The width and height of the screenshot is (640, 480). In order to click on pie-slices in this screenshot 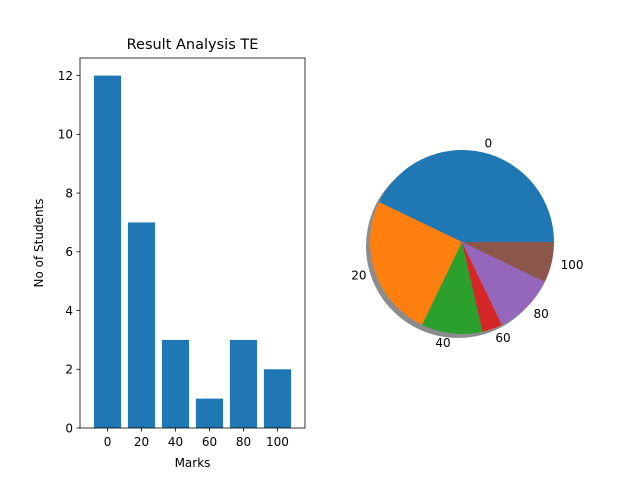, I will do `click(462, 242)`.